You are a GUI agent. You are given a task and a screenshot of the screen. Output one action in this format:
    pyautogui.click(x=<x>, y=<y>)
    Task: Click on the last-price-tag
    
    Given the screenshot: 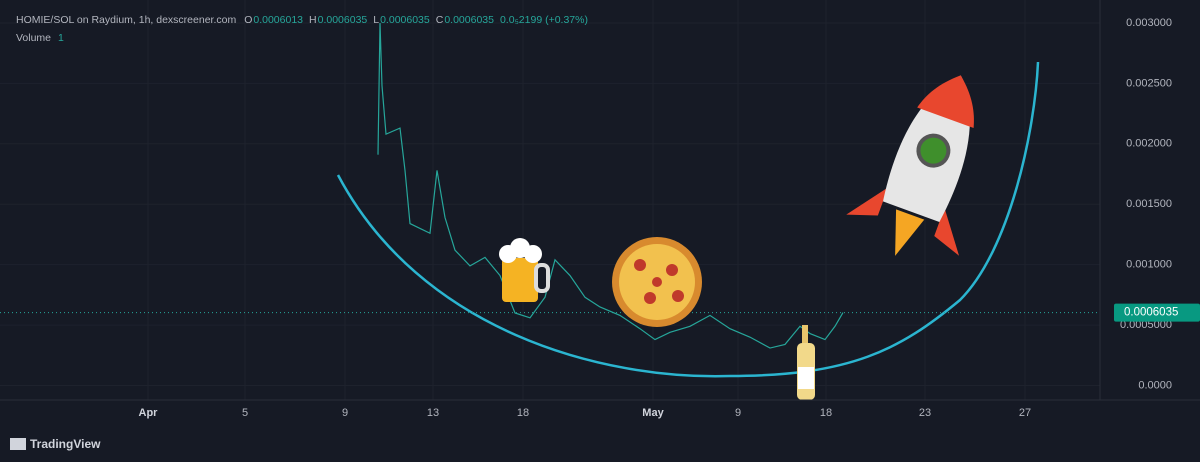 What is the action you would take?
    pyautogui.click(x=1157, y=312)
    